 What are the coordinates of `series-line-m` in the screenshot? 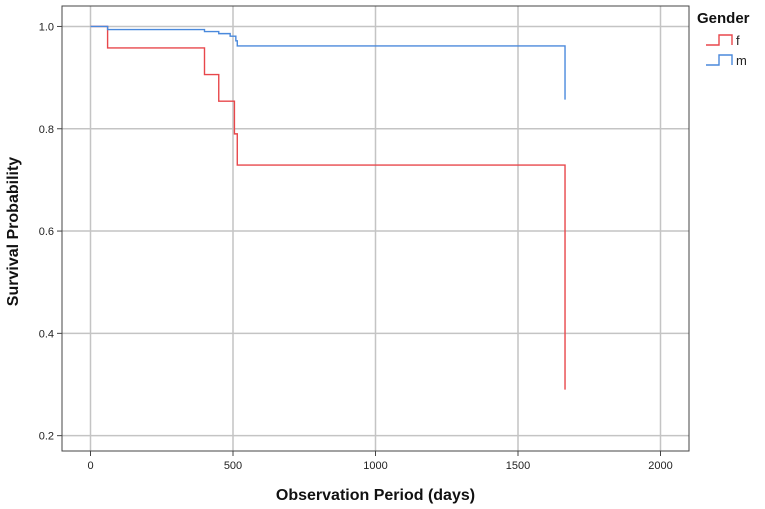 It's located at (328, 62).